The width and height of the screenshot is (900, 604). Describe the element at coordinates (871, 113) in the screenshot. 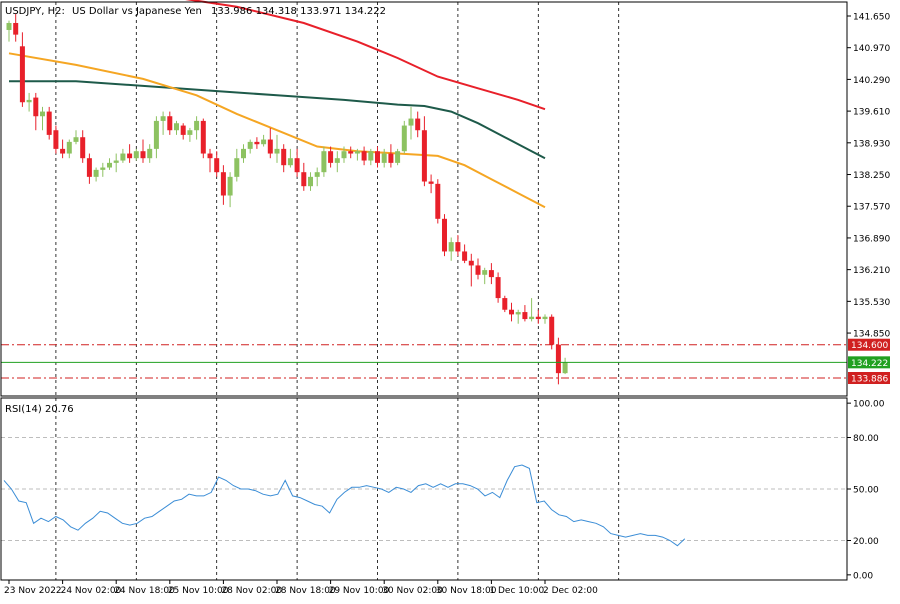

I see `price-y-tick-label: 139.610` at that location.